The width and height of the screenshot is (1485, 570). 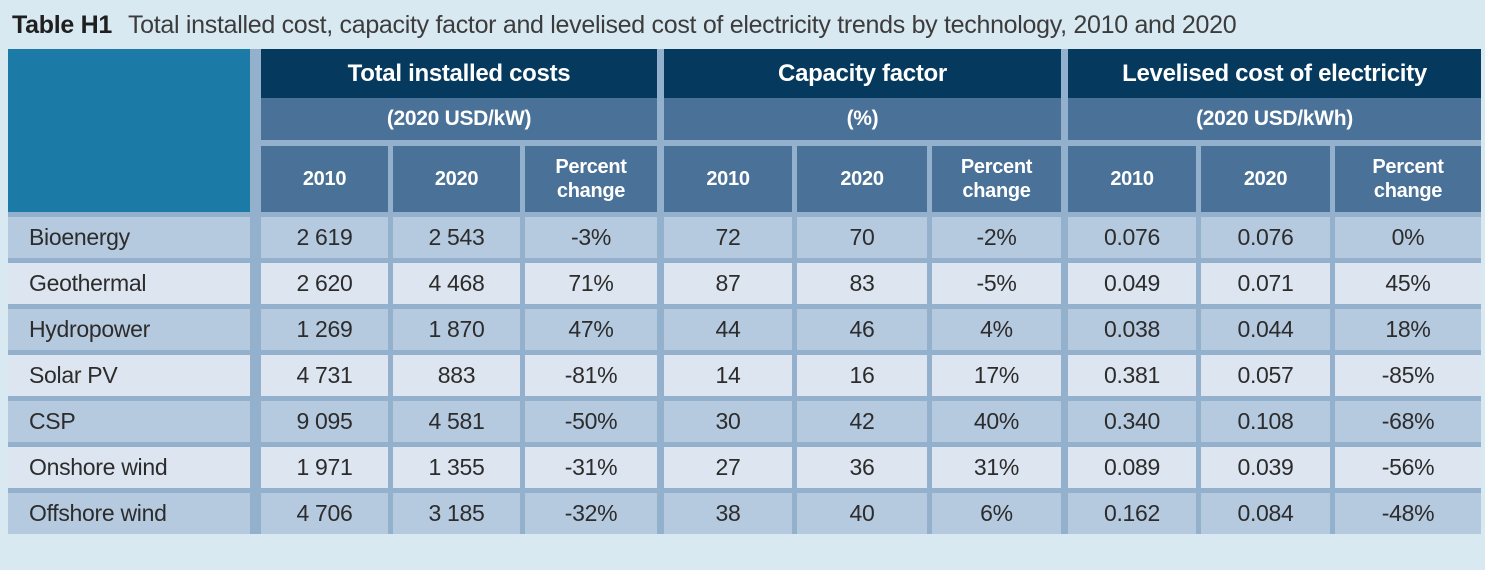 What do you see at coordinates (1265, 375) in the screenshot?
I see `value-cell: 0.057` at bounding box center [1265, 375].